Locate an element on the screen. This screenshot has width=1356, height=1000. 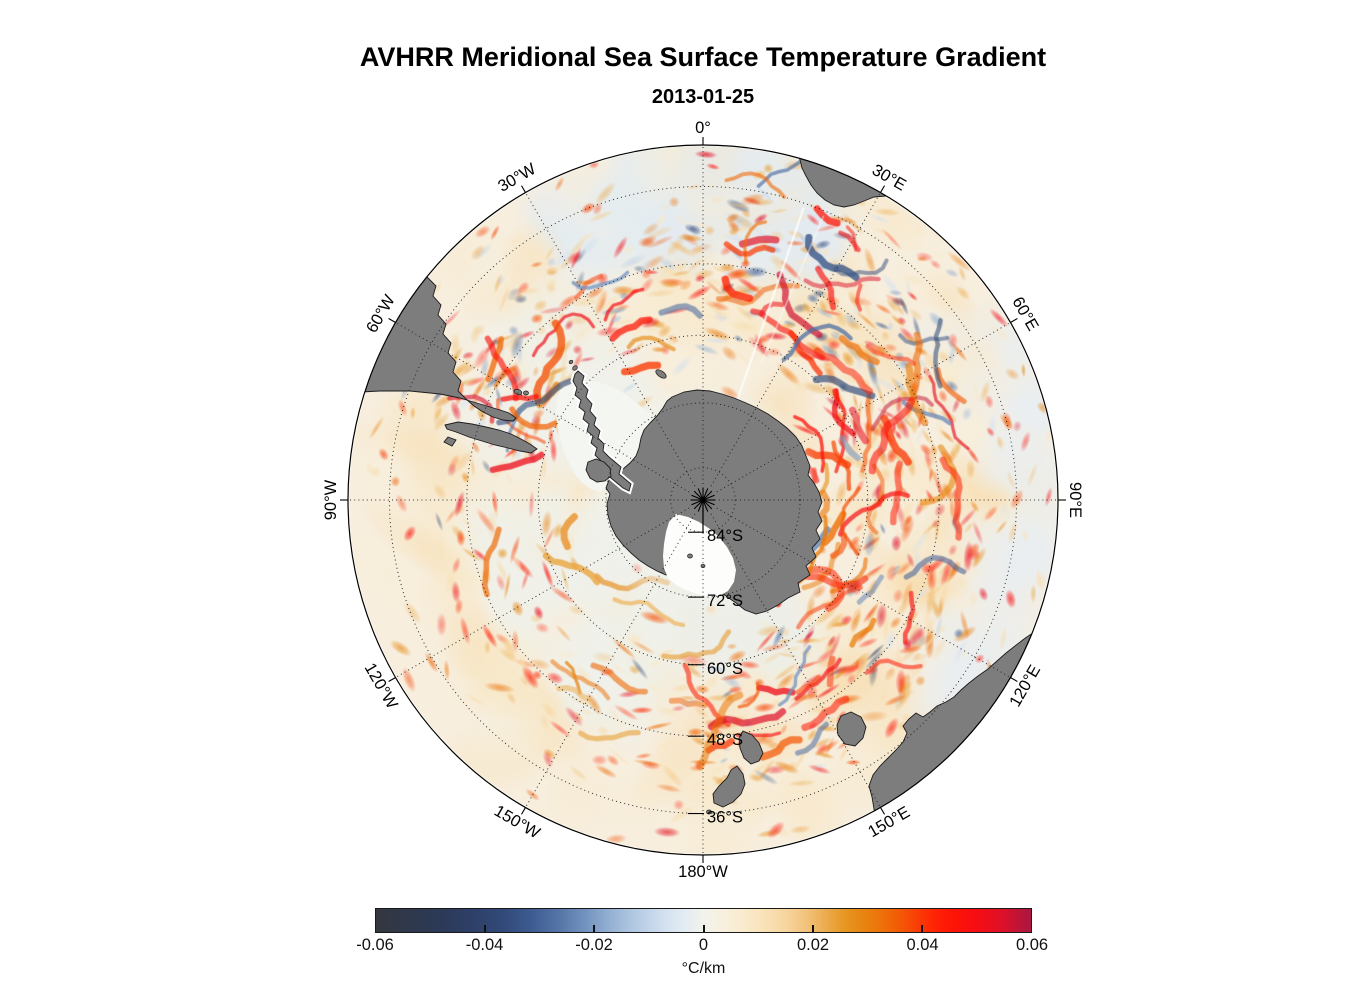
meridian-label-180w: 180°W is located at coordinates (703, 872).